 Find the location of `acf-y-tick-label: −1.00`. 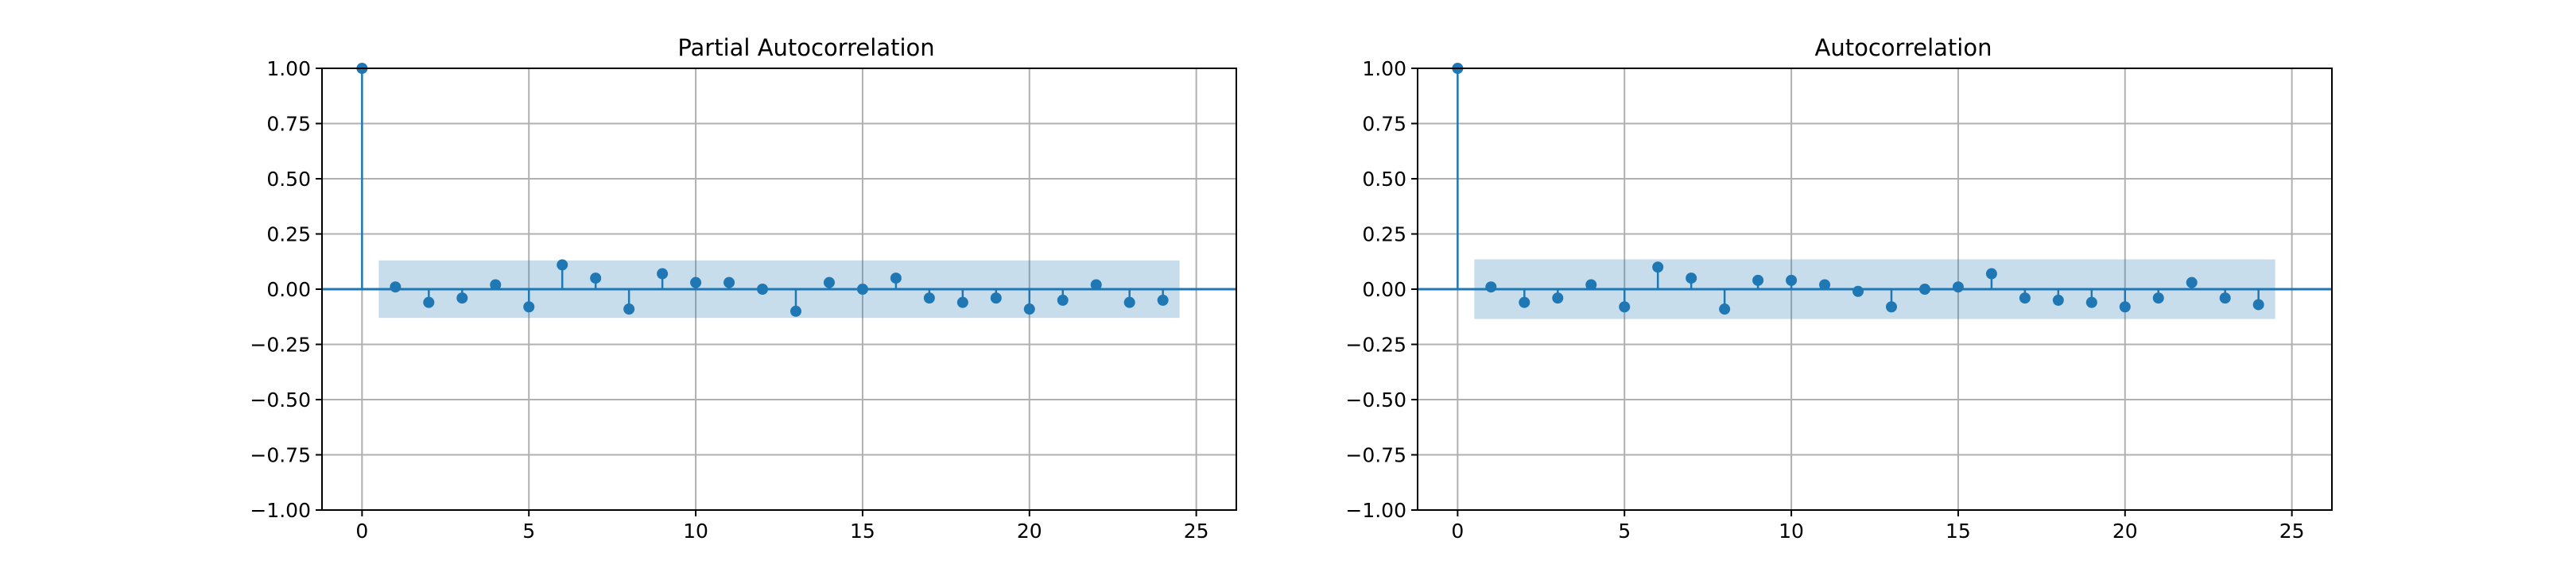

acf-y-tick-label: −1.00 is located at coordinates (1375, 510).